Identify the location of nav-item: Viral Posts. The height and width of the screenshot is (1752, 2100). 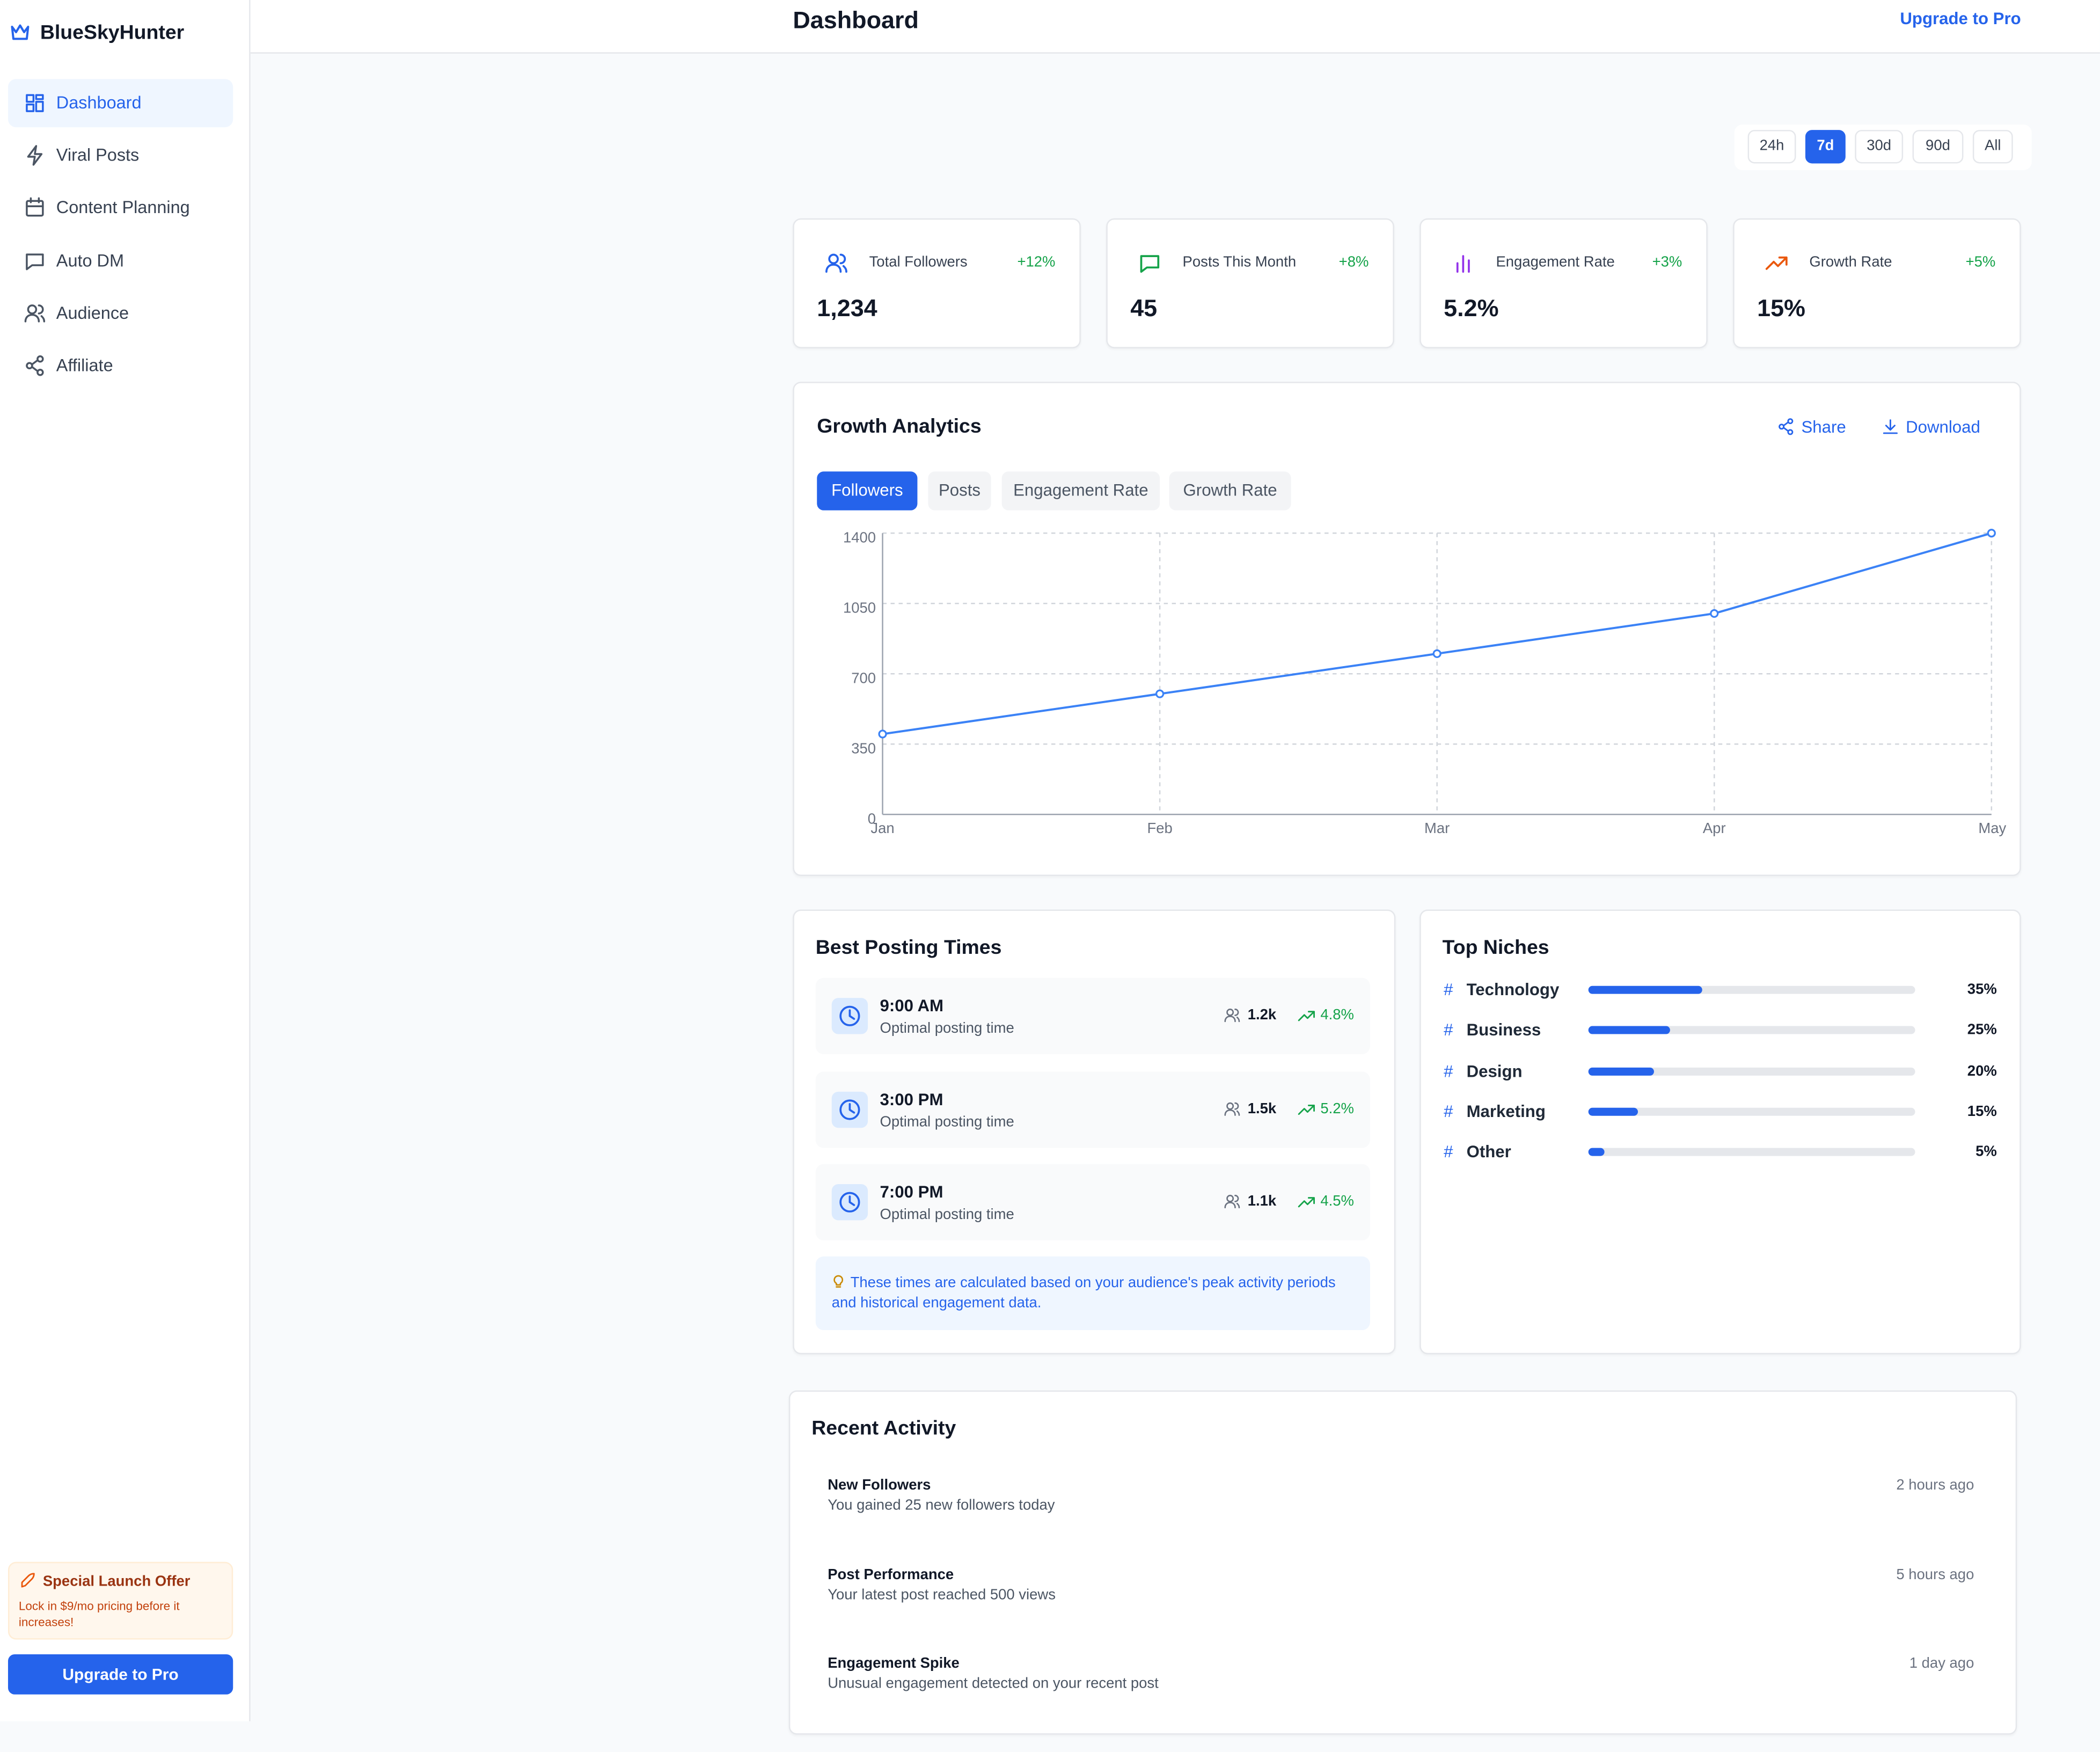
(98, 154).